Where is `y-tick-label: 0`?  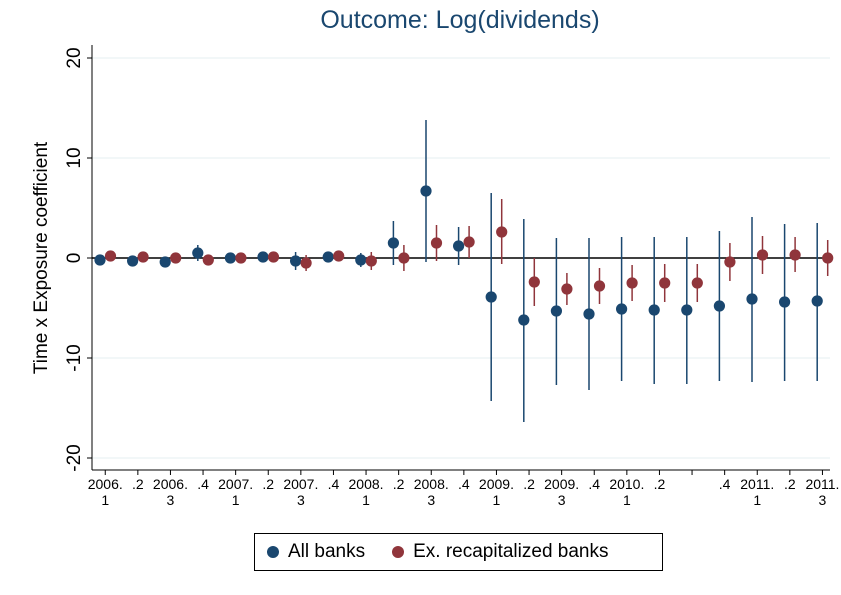 y-tick-label: 0 is located at coordinates (74, 258).